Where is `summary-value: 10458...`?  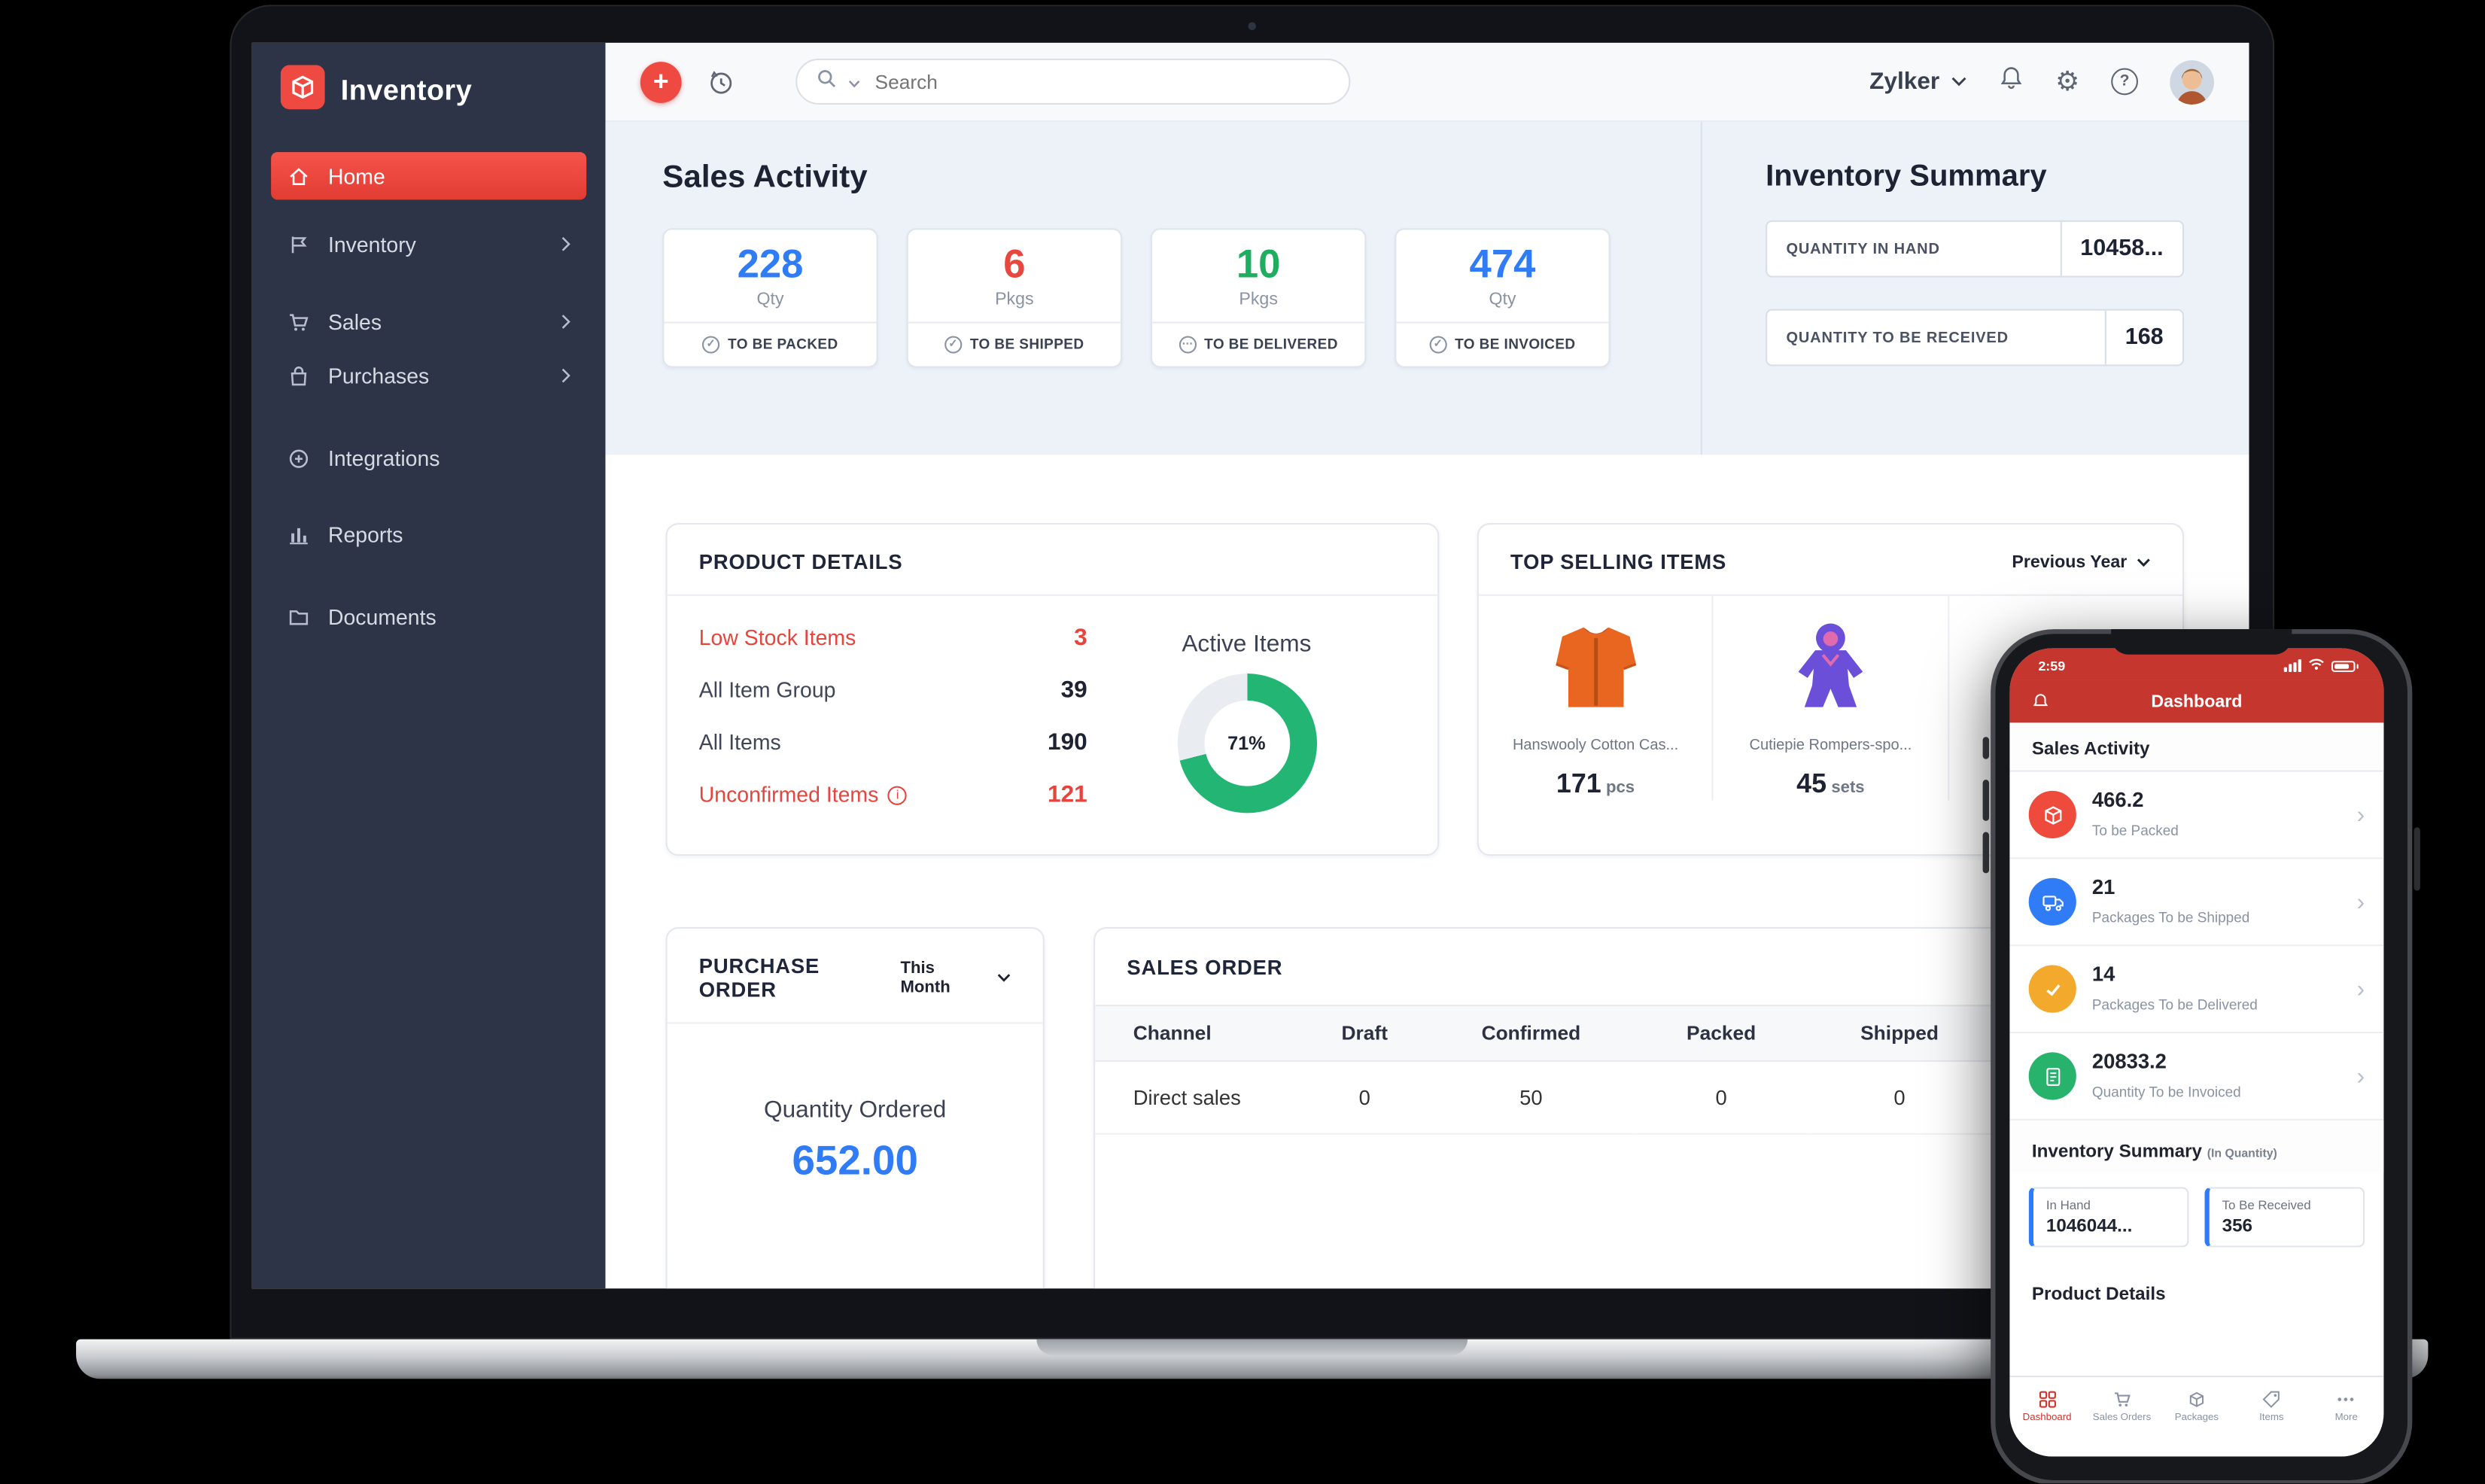
summary-value: 10458... is located at coordinates (2120, 248).